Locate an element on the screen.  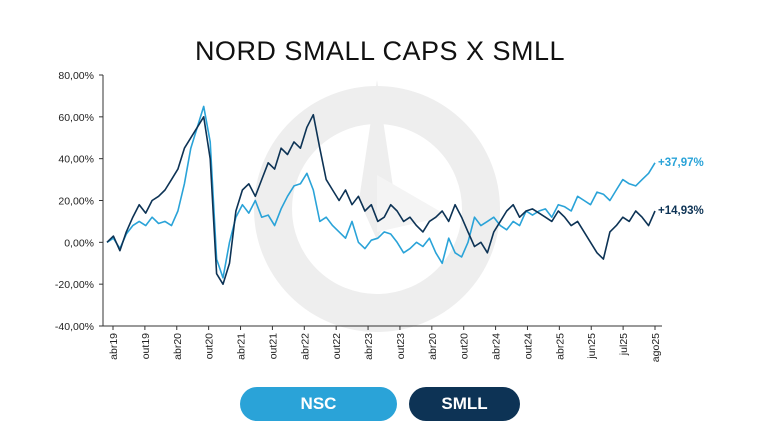
end-label-smll: +14,93% is located at coordinates (681, 211).